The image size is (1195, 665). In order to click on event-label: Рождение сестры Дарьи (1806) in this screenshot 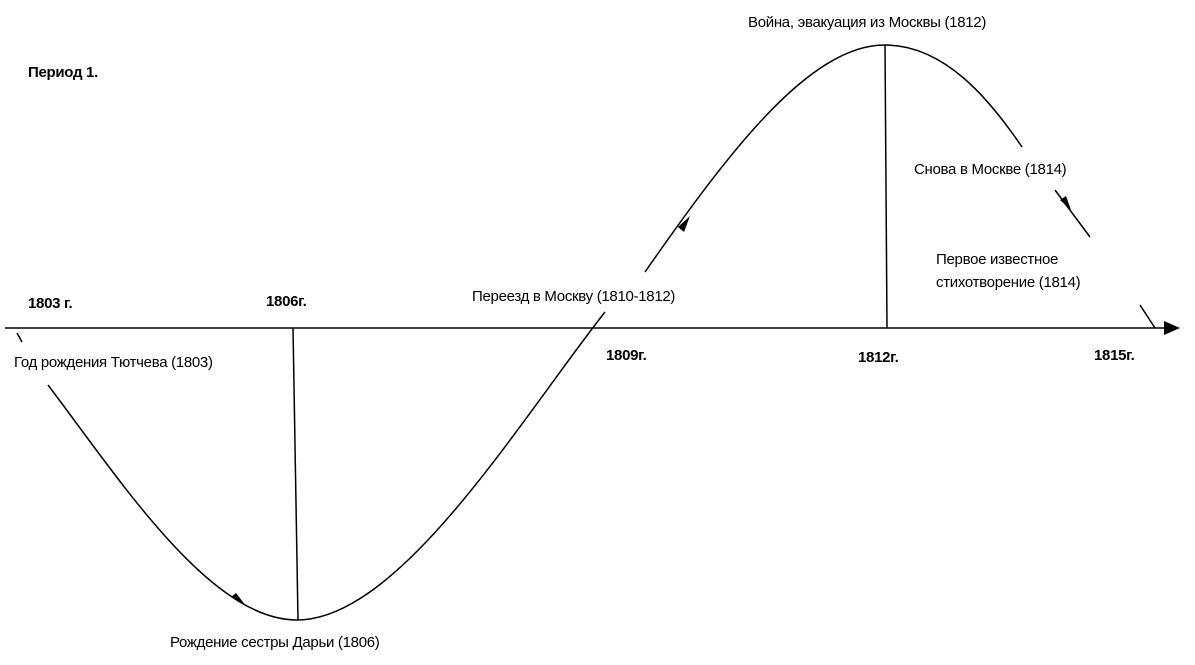, I will do `click(275, 642)`.